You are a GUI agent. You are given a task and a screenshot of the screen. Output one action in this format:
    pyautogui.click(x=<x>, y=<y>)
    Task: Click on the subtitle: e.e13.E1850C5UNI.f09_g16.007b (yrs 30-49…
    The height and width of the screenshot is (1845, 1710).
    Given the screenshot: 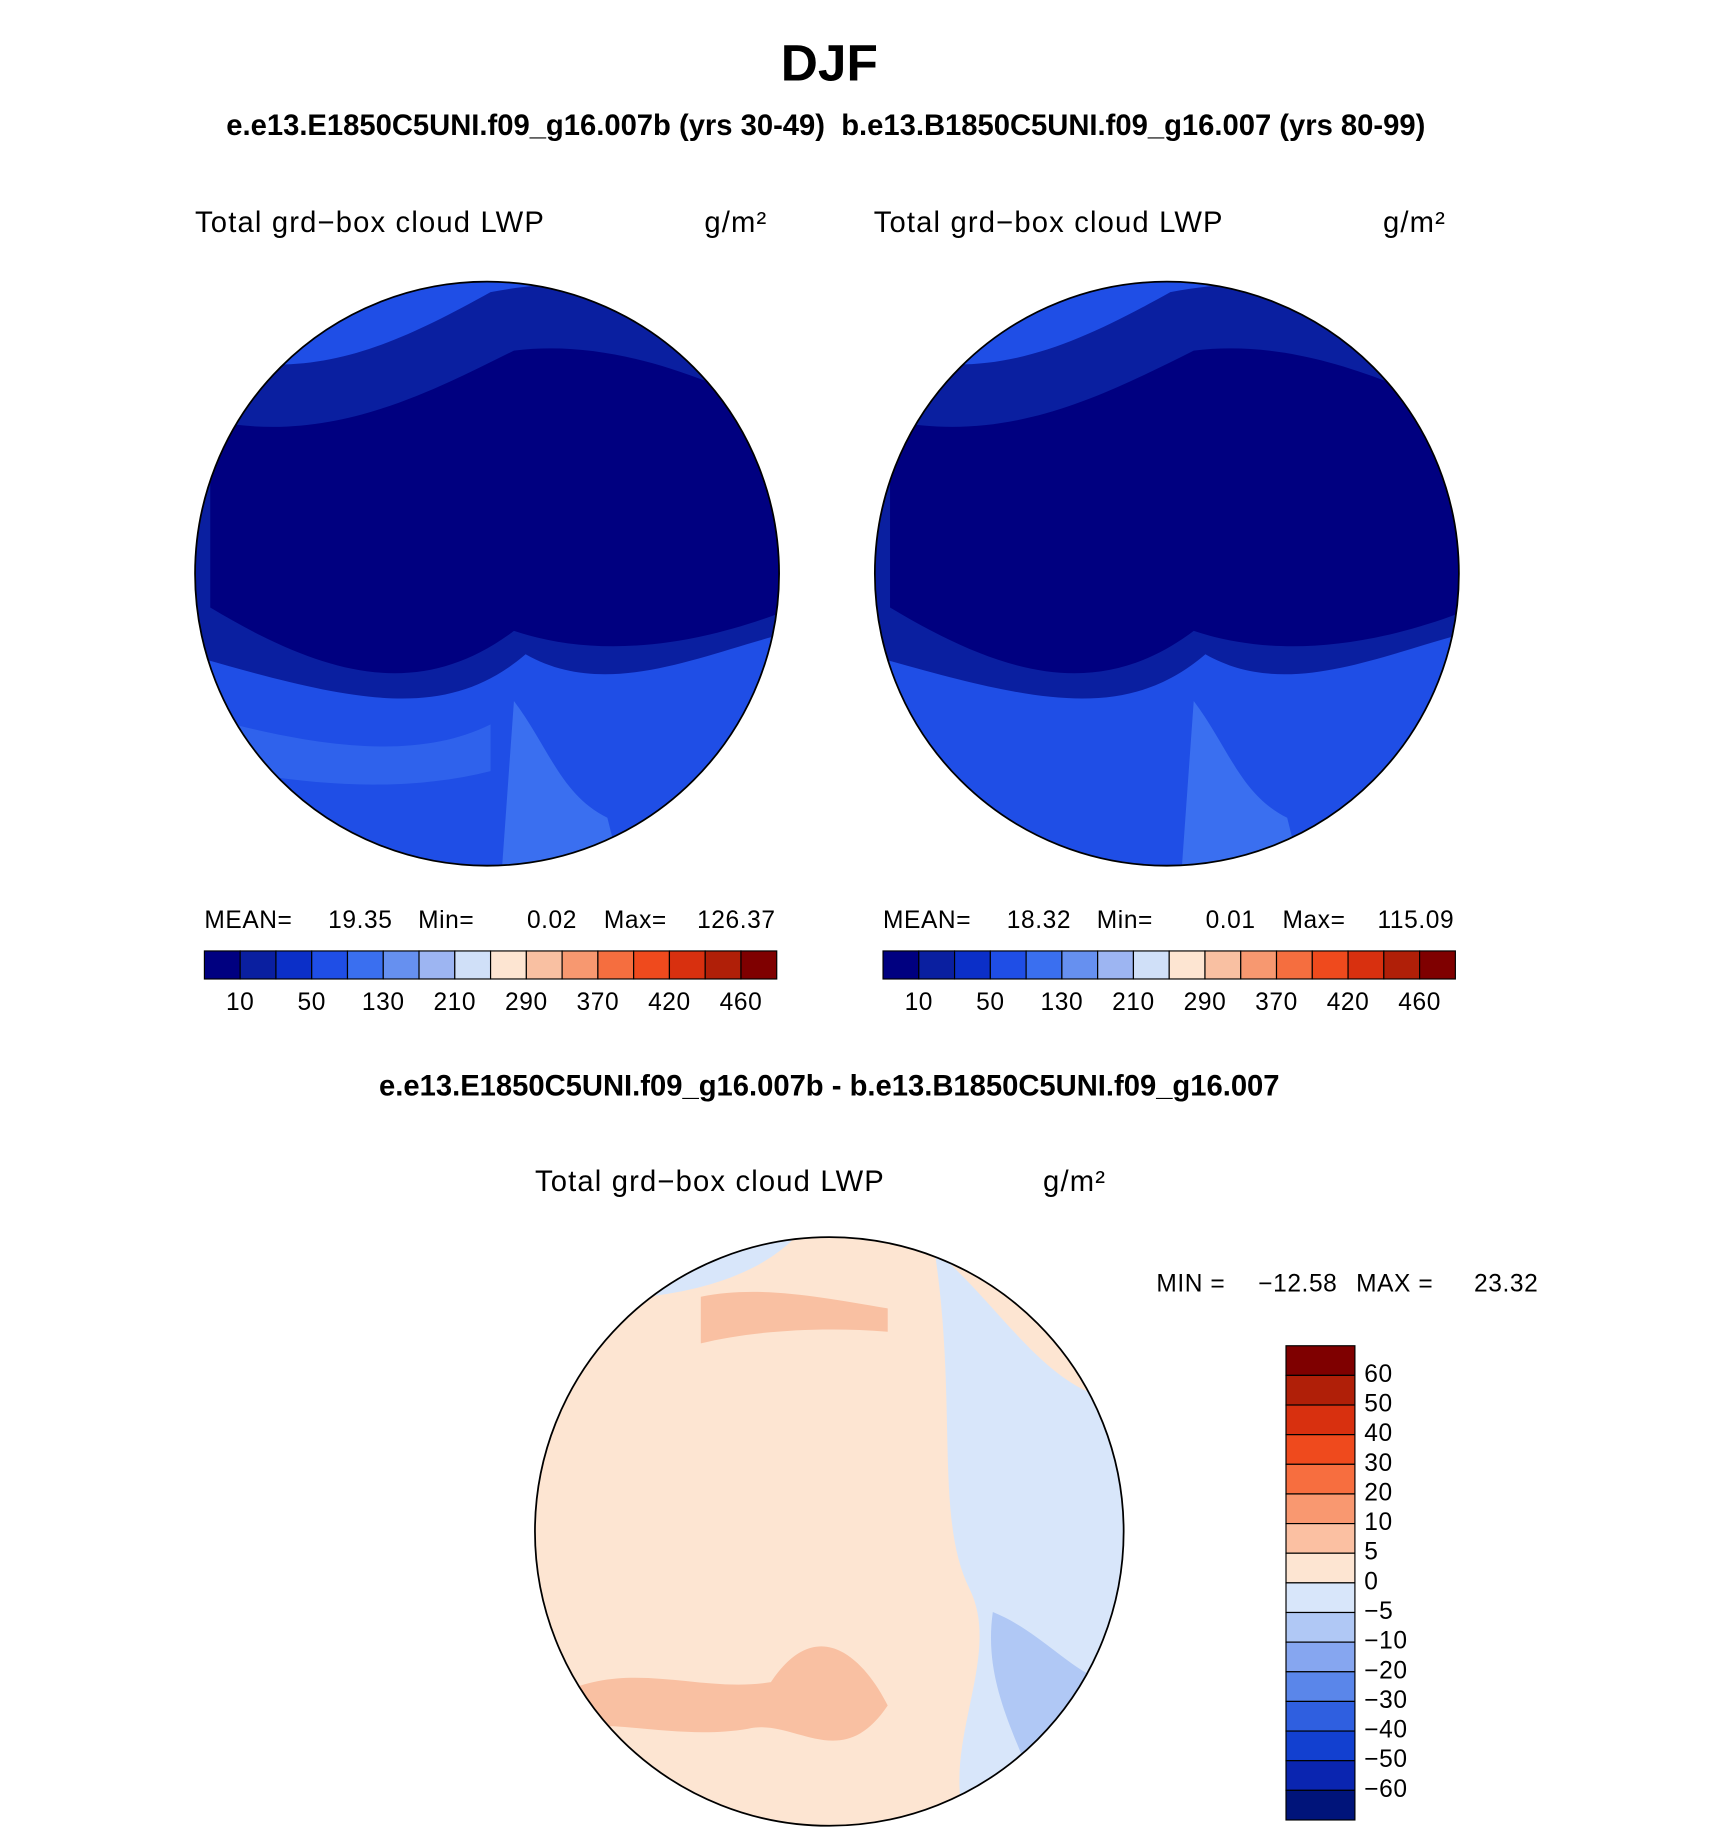 What is the action you would take?
    pyautogui.click(x=825, y=126)
    